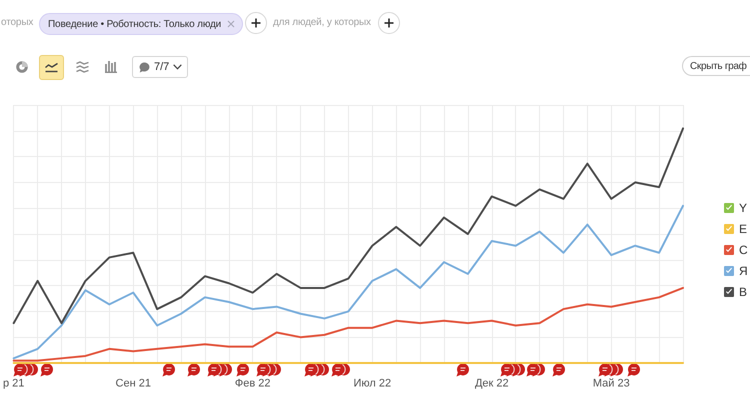  I want to click on hide-button: Скрыть граф, so click(716, 66).